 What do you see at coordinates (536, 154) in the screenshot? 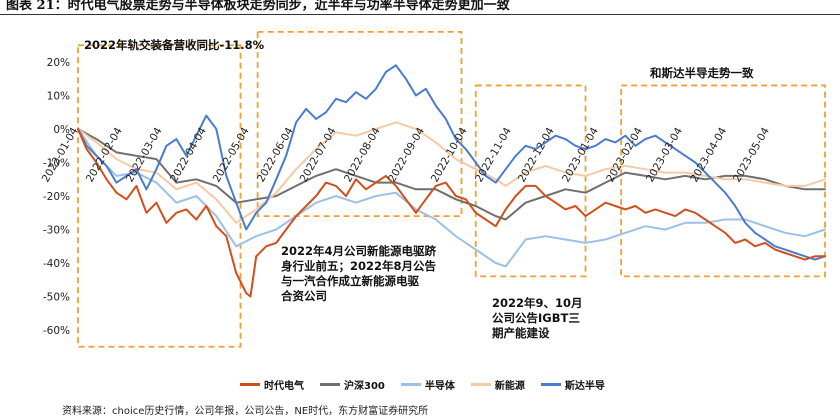
I see `x-tick-label: 2022-12-04` at bounding box center [536, 154].